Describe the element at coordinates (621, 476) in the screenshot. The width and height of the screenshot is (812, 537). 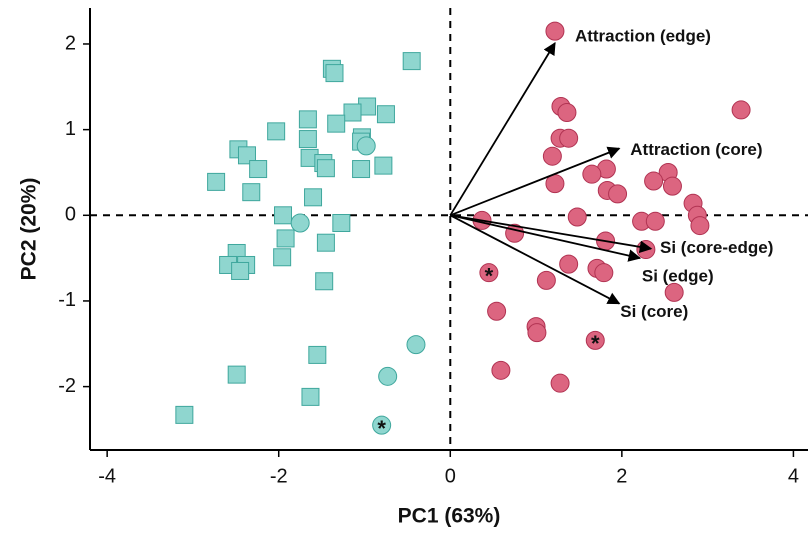
I see `x-tick-label: 2` at that location.